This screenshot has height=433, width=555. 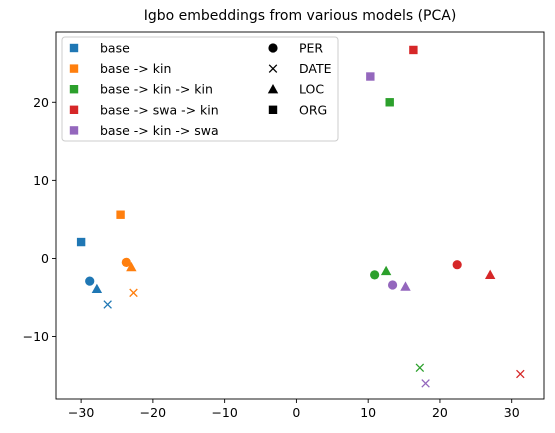 What do you see at coordinates (153, 412) in the screenshot?
I see `x-tick-label: −20` at bounding box center [153, 412].